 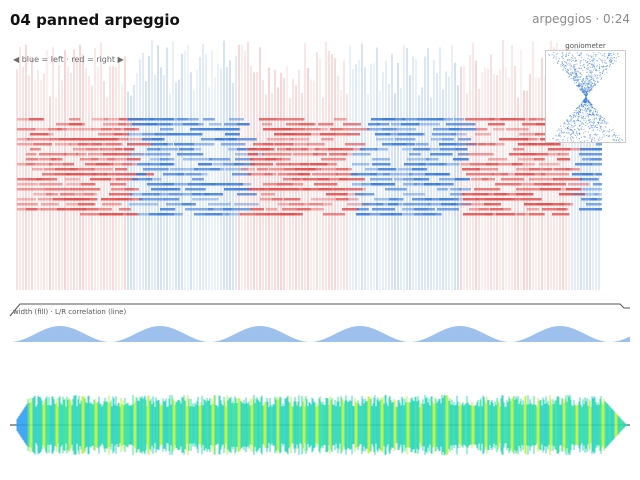 I want to click on waveform, so click(x=320, y=425).